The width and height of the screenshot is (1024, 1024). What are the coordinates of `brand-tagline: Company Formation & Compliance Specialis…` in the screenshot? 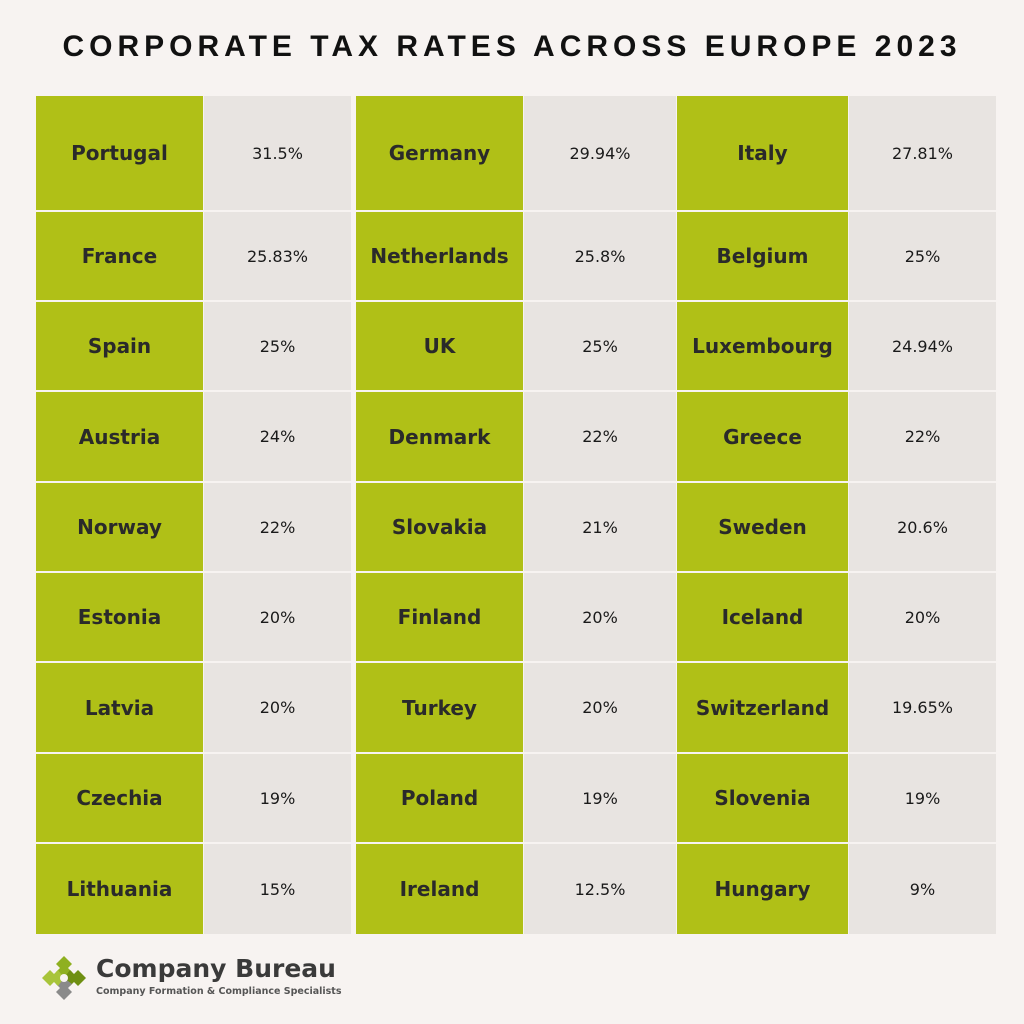 It's located at (219, 991).